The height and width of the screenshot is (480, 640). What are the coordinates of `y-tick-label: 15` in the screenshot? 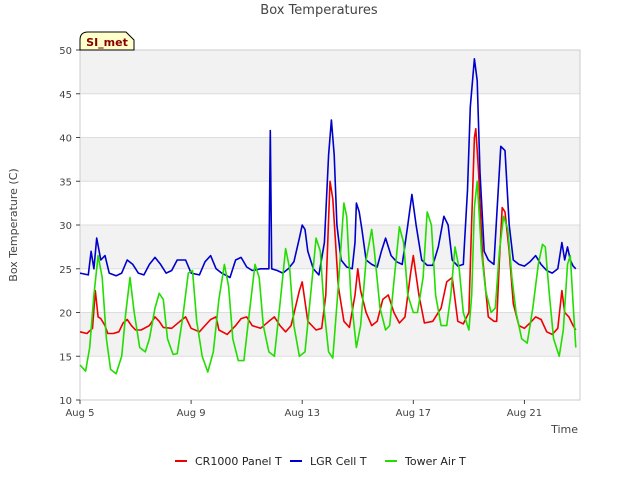 It's located at (65, 357).